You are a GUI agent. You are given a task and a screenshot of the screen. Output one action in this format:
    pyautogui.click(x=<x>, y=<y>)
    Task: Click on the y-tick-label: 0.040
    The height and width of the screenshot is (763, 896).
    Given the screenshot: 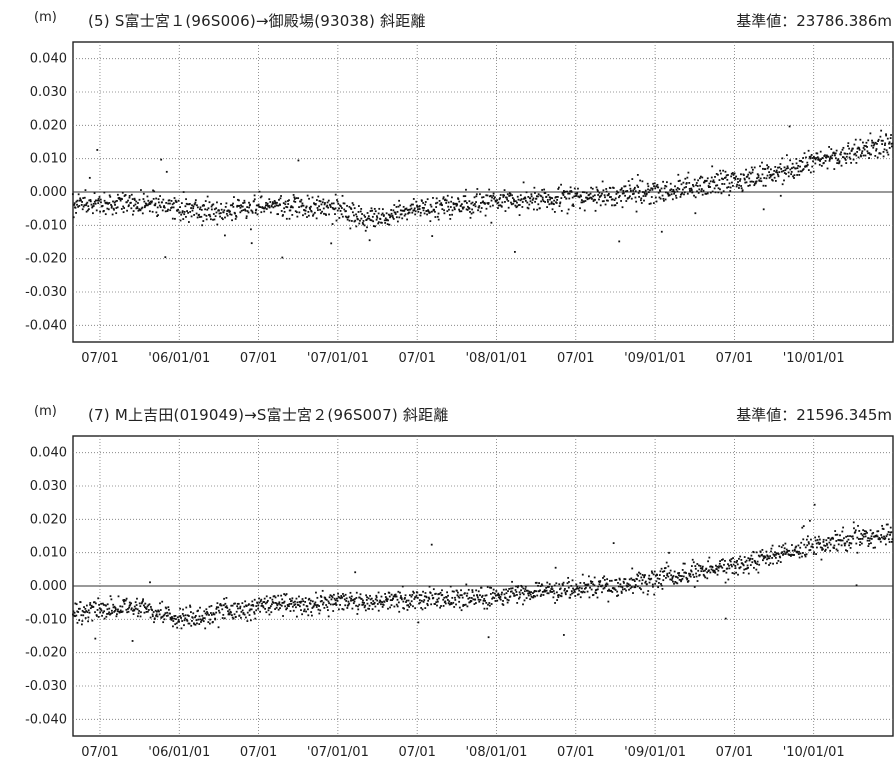 What is the action you would take?
    pyautogui.click(x=48, y=453)
    